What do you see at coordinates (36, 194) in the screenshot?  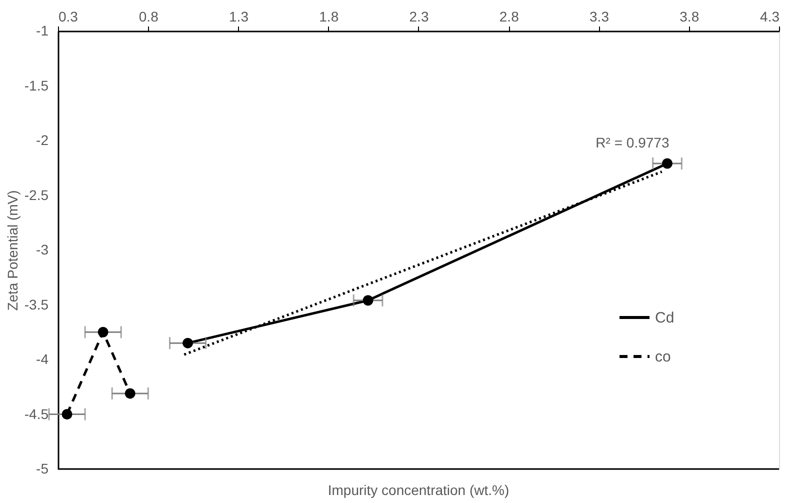 I see `y-tick-label: -2.5` at bounding box center [36, 194].